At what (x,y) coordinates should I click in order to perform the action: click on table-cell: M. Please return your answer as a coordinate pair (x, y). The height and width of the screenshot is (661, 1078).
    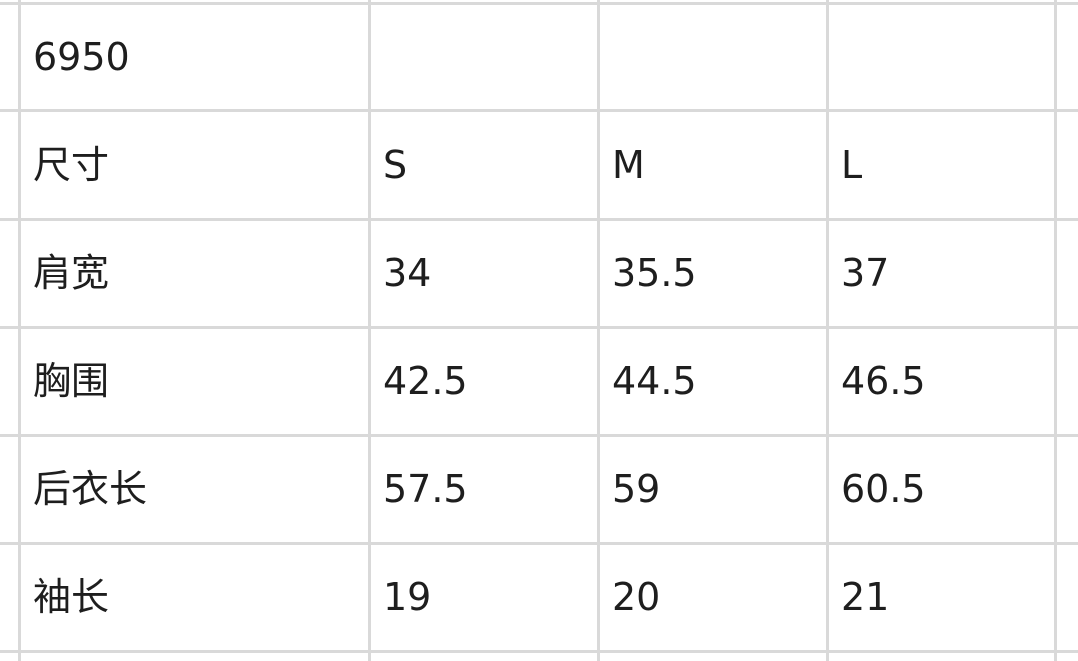
    Looking at the image, I should click on (628, 164).